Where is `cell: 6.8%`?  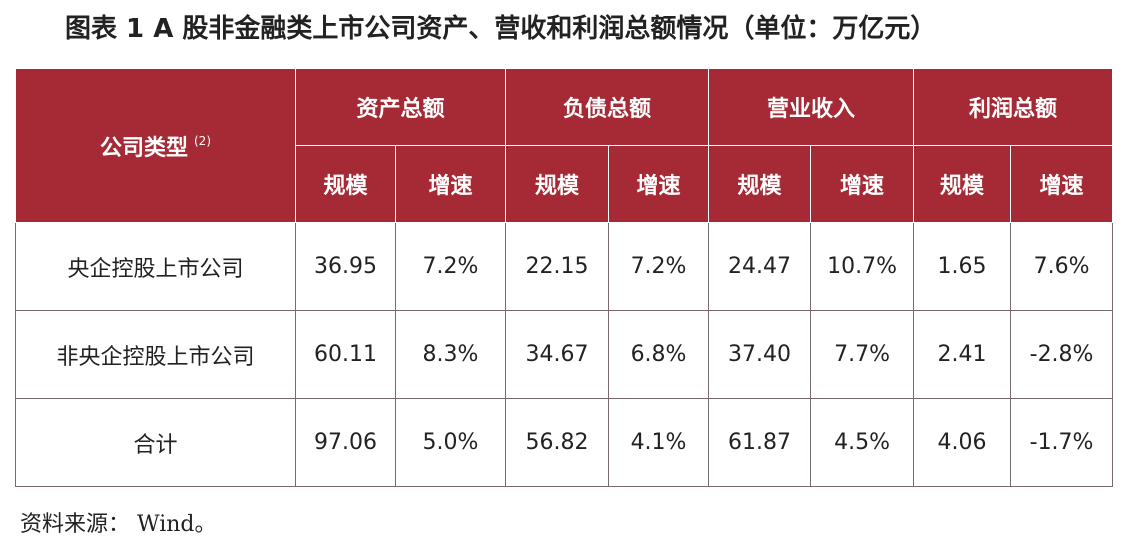 cell: 6.8% is located at coordinates (659, 354).